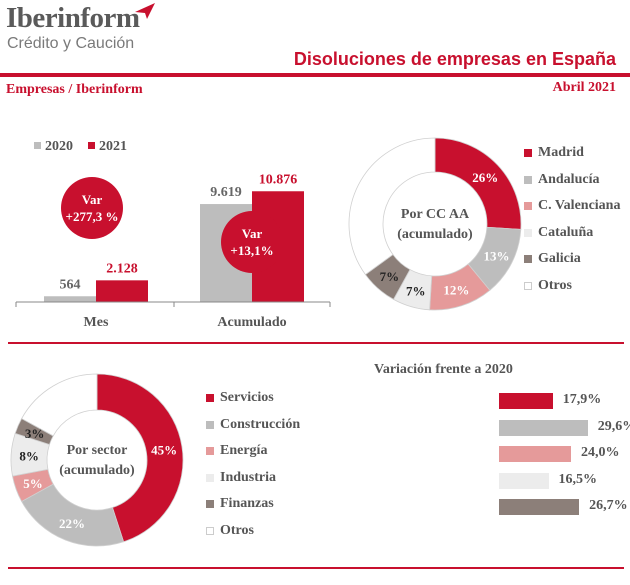  What do you see at coordinates (96, 322) in the screenshot?
I see `category-label-mes: Mes` at bounding box center [96, 322].